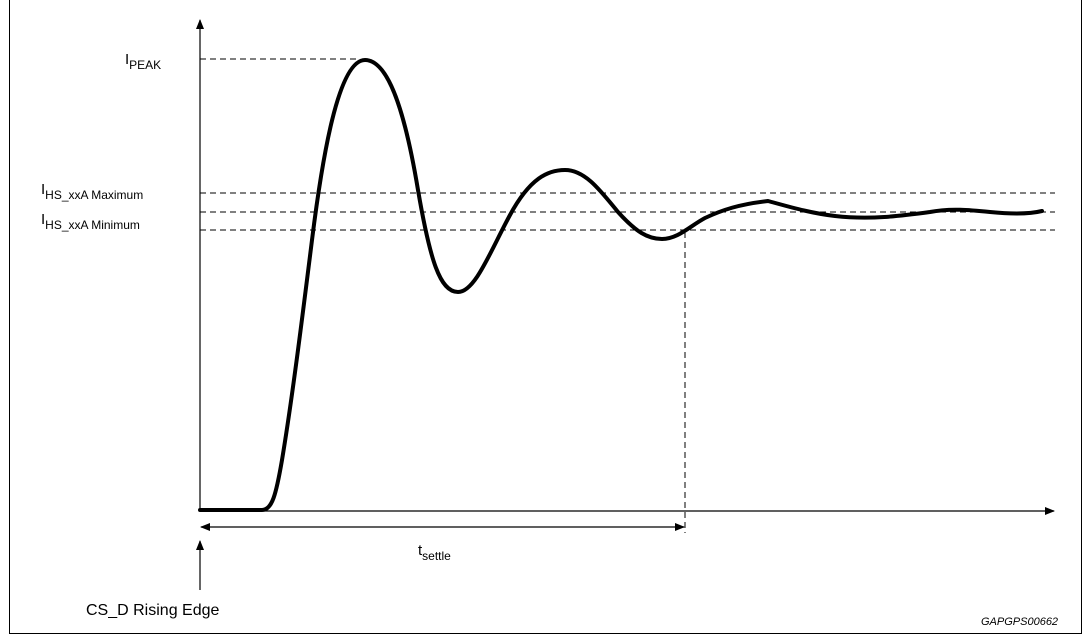 The width and height of the screenshot is (1084, 637). Describe the element at coordinates (153, 610) in the screenshot. I see `trigger-caption: CS_D Rising Edge` at that location.